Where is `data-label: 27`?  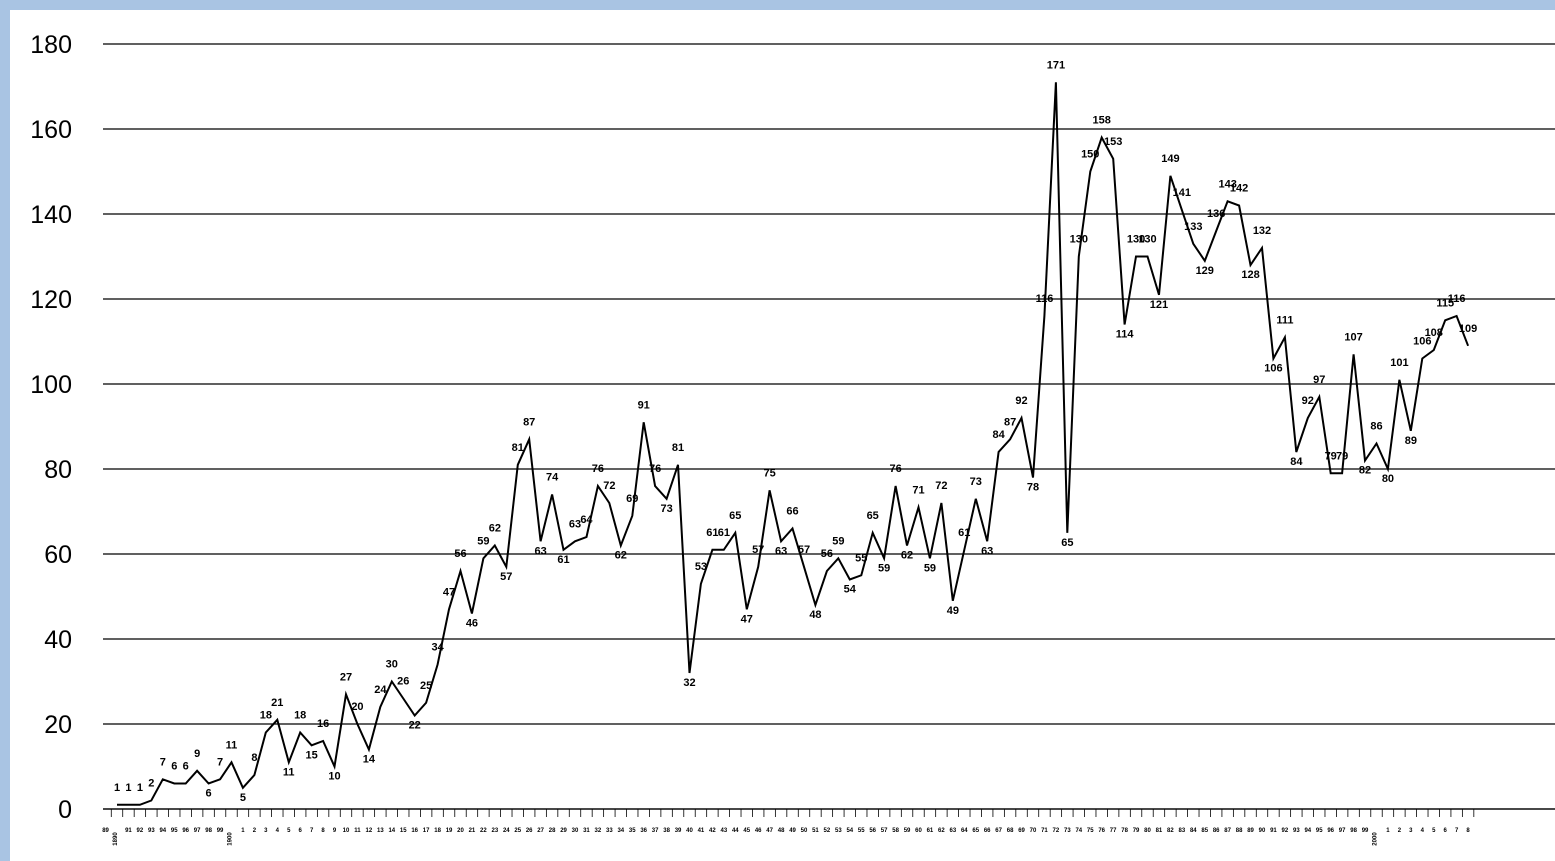
data-label: 27 is located at coordinates (346, 677).